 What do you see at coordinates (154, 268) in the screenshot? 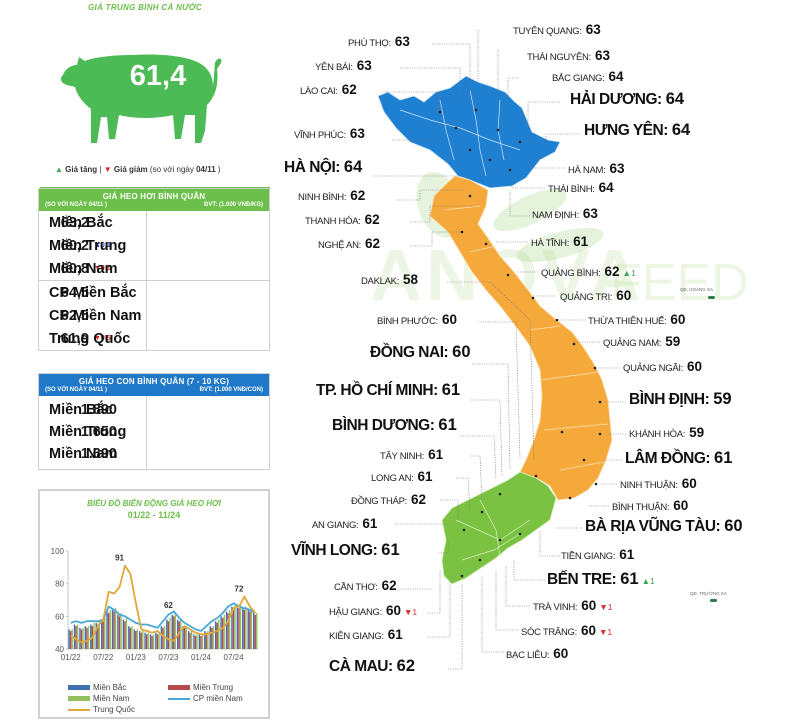
I see `table-row: Miền Nam 60,8 ▼0.1` at bounding box center [154, 268].